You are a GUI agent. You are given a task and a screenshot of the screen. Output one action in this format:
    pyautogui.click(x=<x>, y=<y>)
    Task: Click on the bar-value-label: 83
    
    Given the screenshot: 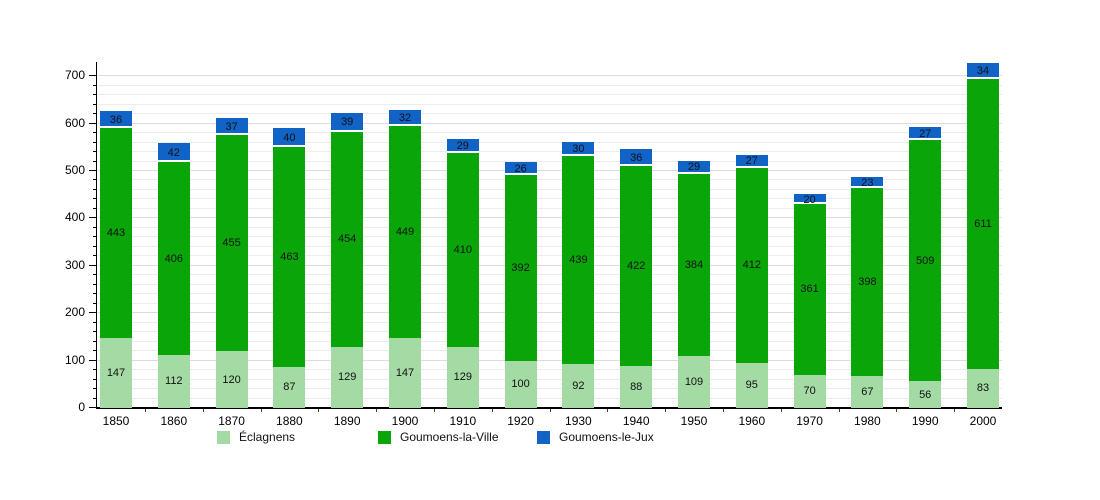 What is the action you would take?
    pyautogui.click(x=983, y=388)
    